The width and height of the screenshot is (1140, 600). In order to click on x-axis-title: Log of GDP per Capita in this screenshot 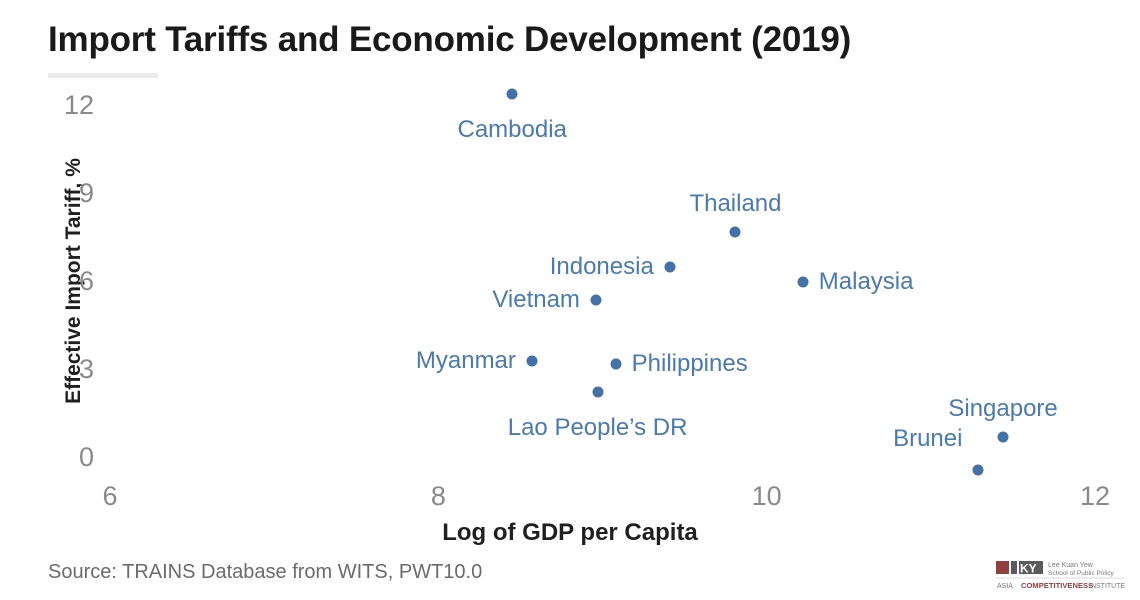, I will do `click(570, 532)`.